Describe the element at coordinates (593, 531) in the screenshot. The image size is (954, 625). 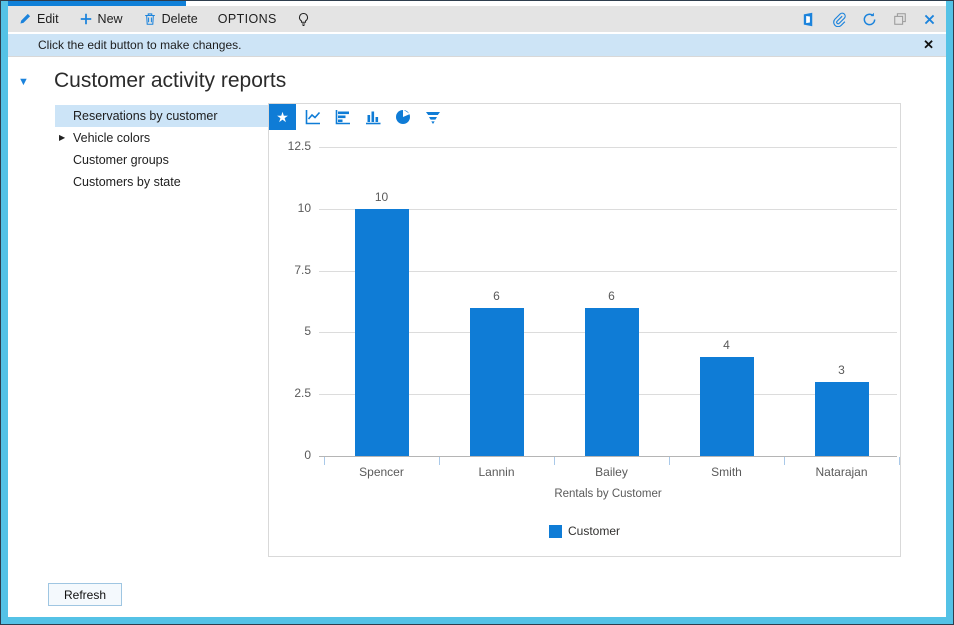
I see `legend-label: Customer` at that location.